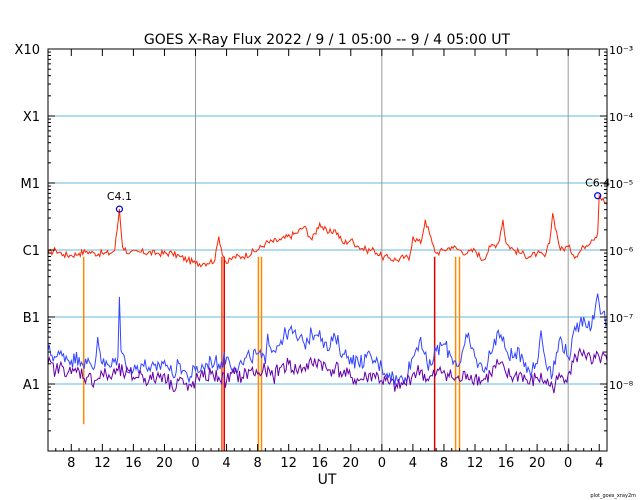 This screenshot has height=500, width=640. Describe the element at coordinates (119, 196) in the screenshot. I see `flare-label: C4.1` at that location.